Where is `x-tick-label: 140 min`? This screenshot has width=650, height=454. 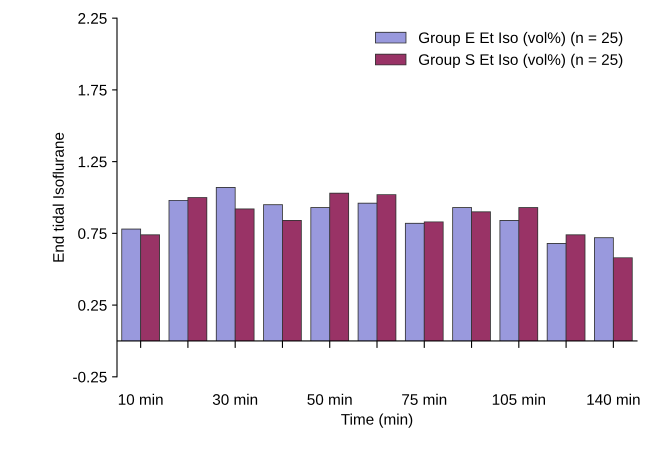
x-tick-label: 140 min is located at coordinates (613, 399).